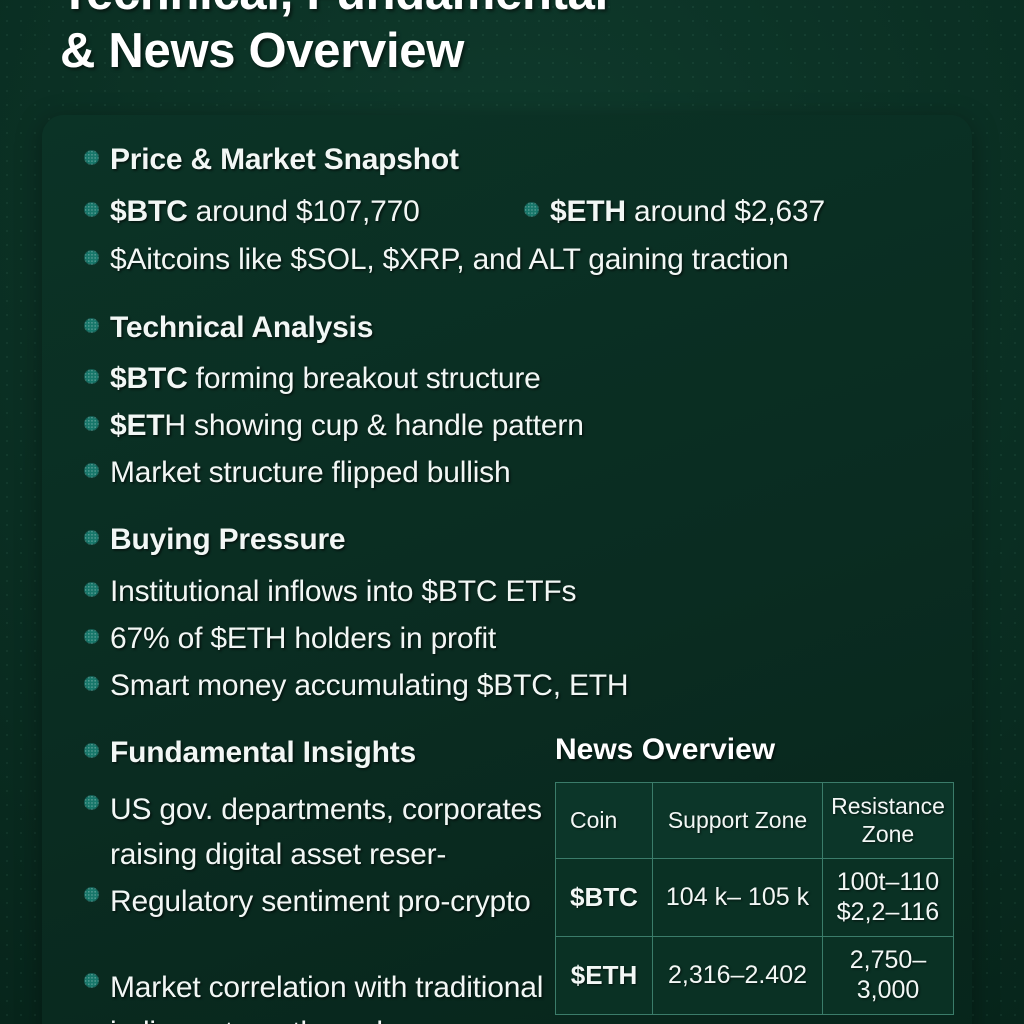 This screenshot has width=1024, height=1024. What do you see at coordinates (588, 211) in the screenshot?
I see `item-prefix: $ETH` at bounding box center [588, 211].